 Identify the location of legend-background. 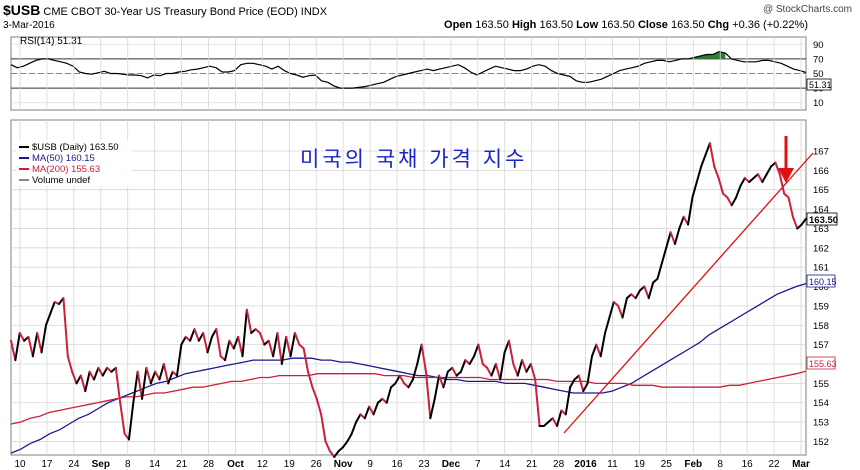
(74, 163).